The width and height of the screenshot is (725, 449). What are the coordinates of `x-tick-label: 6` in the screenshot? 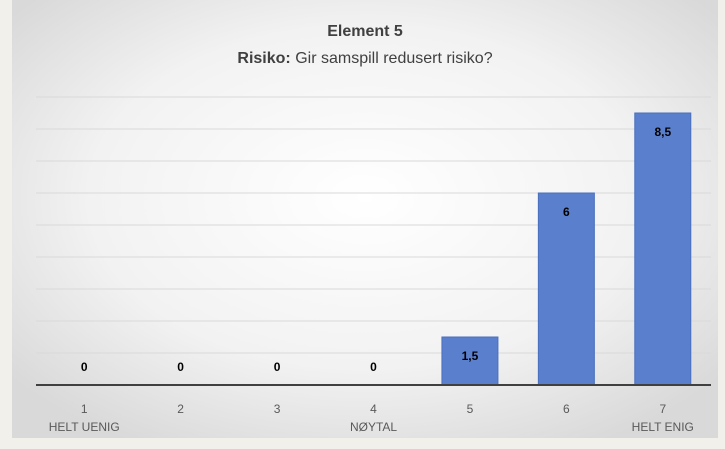 It's located at (566, 409).